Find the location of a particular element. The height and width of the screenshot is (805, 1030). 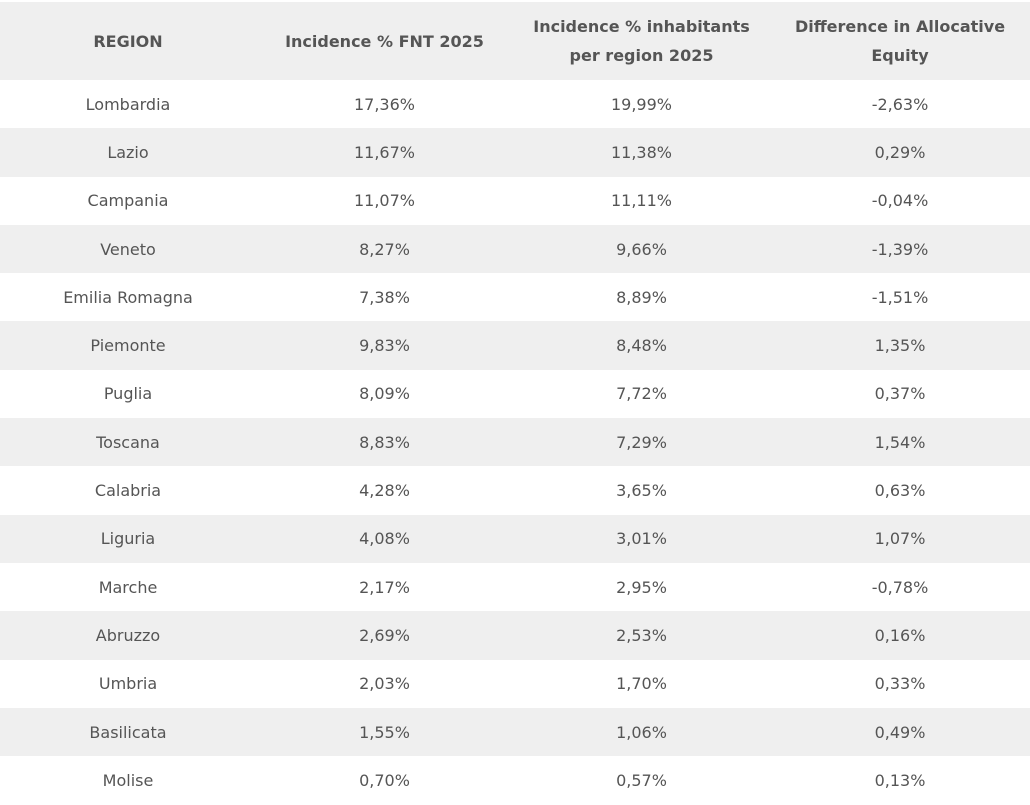

incidence-fnt-cell: 0,70% is located at coordinates (384, 780).